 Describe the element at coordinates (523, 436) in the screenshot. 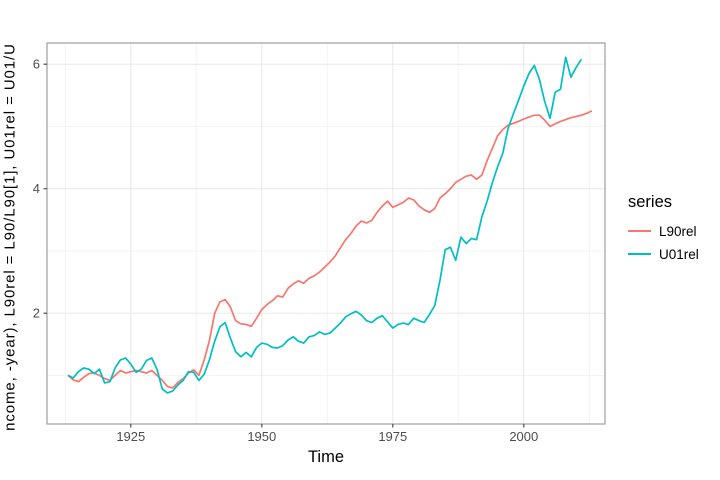

I see `svg-text: 2000` at that location.